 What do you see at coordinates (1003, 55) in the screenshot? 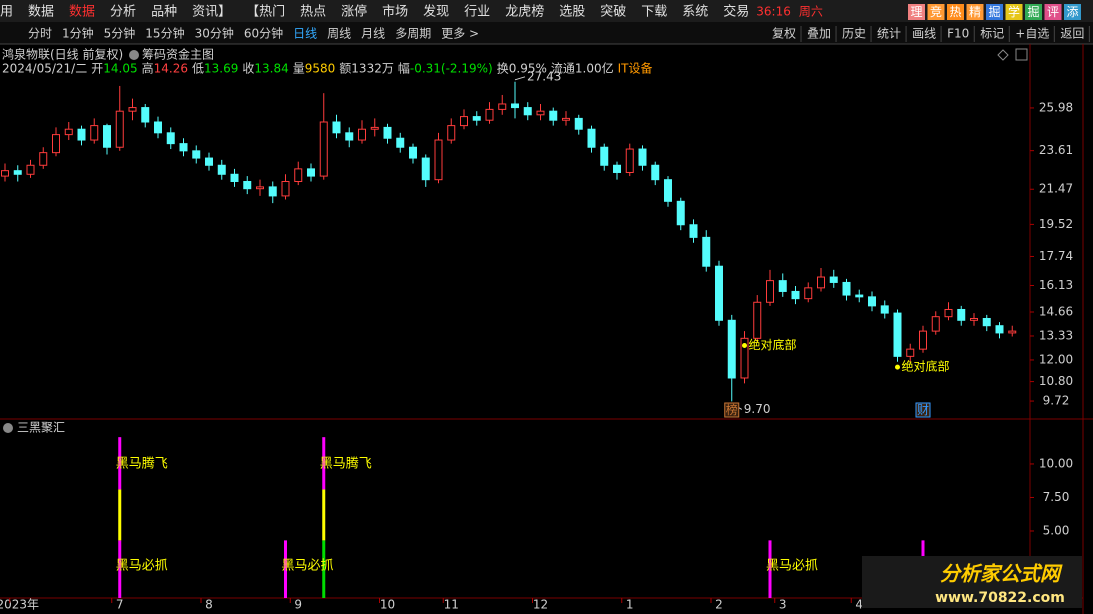
I see `diamond-icon` at bounding box center [1003, 55].